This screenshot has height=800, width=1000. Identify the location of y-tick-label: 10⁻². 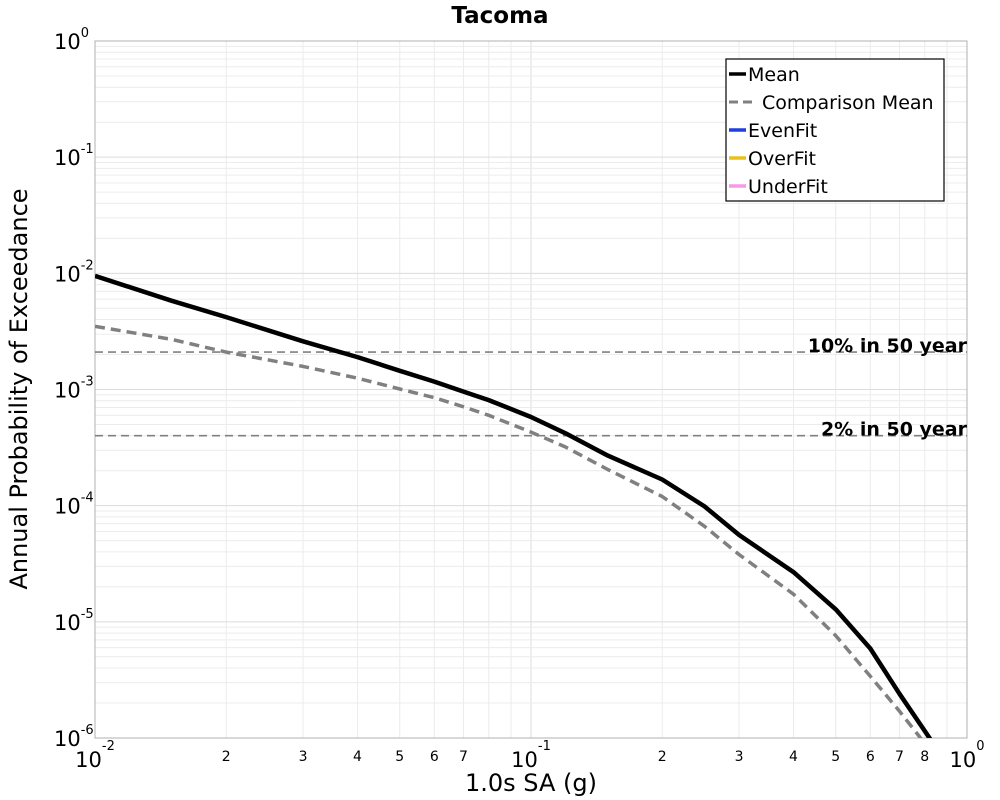
(74, 272).